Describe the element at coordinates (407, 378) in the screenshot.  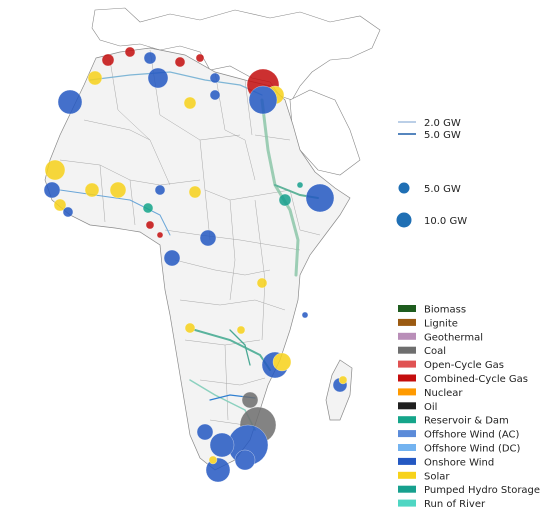
I see `carrier-swatch-combined-cycle-gas` at that location.